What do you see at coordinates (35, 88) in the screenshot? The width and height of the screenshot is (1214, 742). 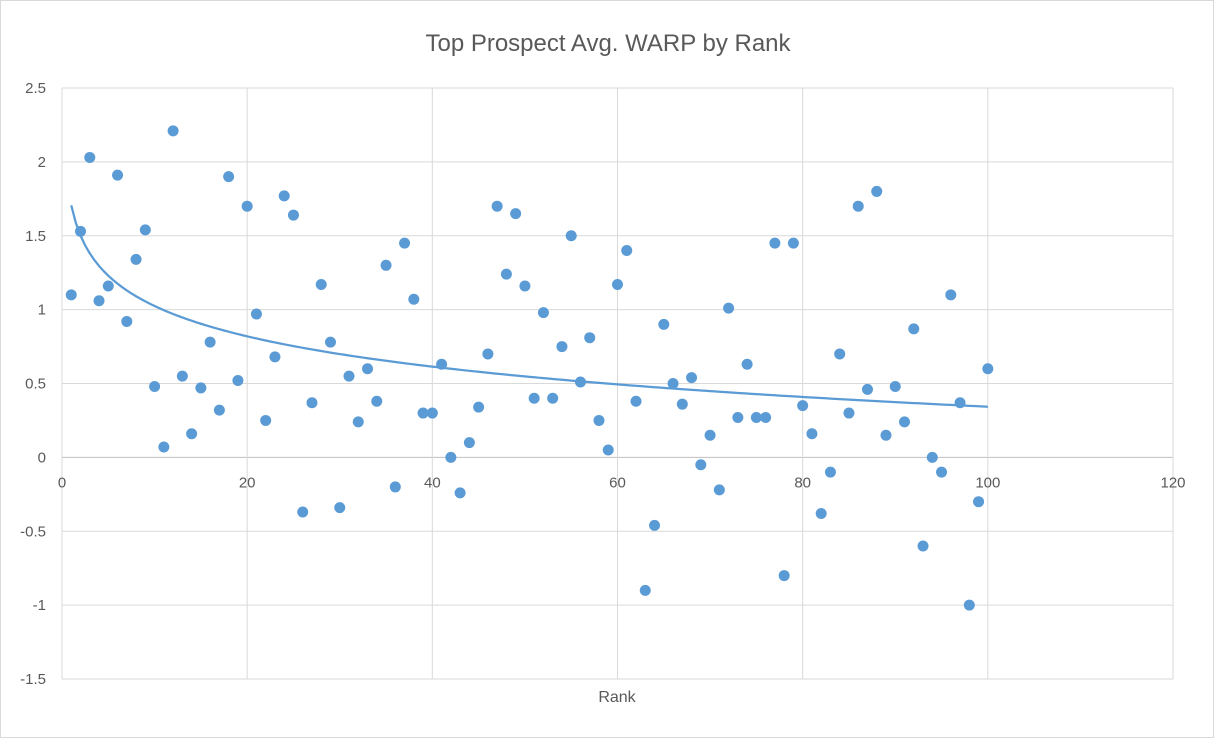 I see `y-tick-label: 2.5` at bounding box center [35, 88].